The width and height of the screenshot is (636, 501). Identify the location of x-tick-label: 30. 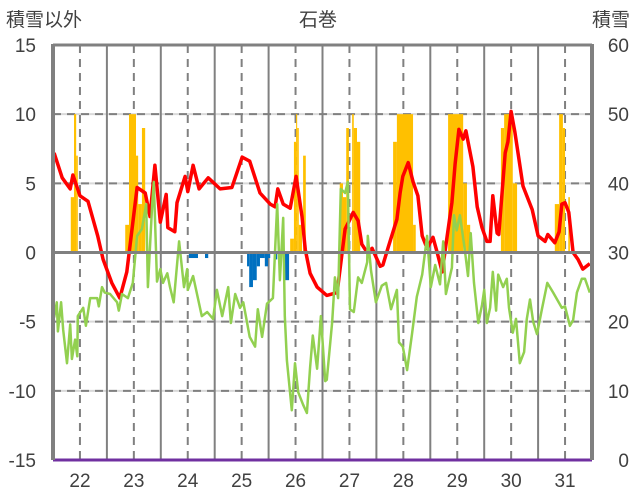
(511, 481).